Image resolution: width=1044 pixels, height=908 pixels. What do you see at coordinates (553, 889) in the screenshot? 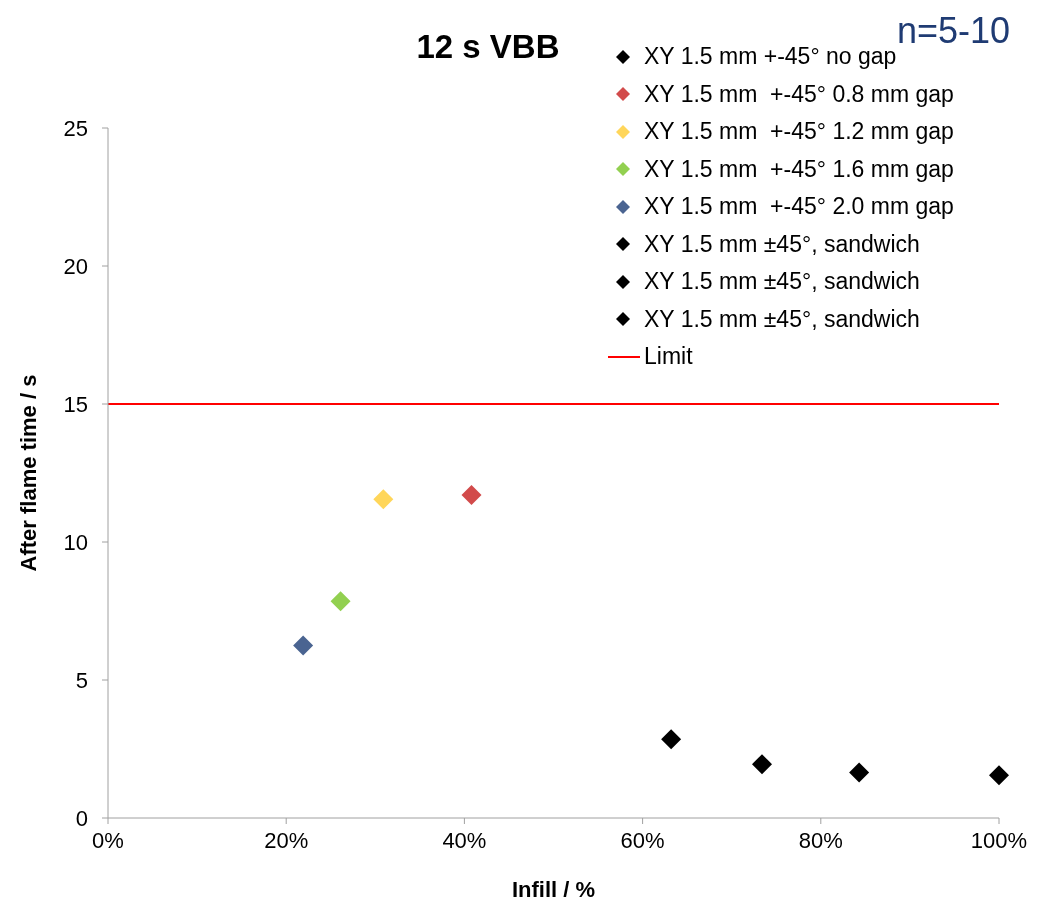
I see `x-axis-title: Infill / %` at bounding box center [553, 889].